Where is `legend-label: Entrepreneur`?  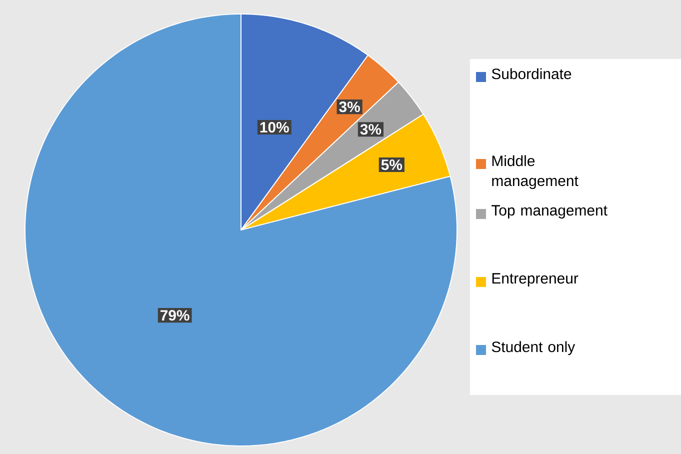 legend-label: Entrepreneur is located at coordinates (535, 280).